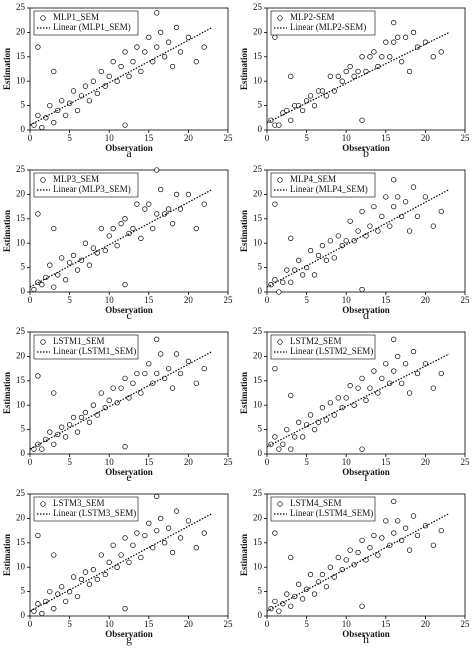  Describe the element at coordinates (358, 562) in the screenshot. I see `trend-line` at that location.